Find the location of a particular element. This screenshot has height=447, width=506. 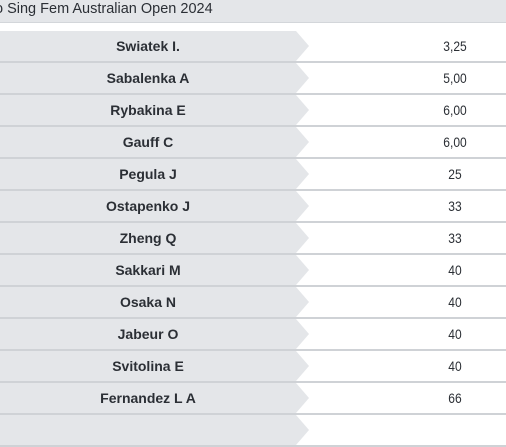

player-name: Swiatek I. is located at coordinates (148, 46).